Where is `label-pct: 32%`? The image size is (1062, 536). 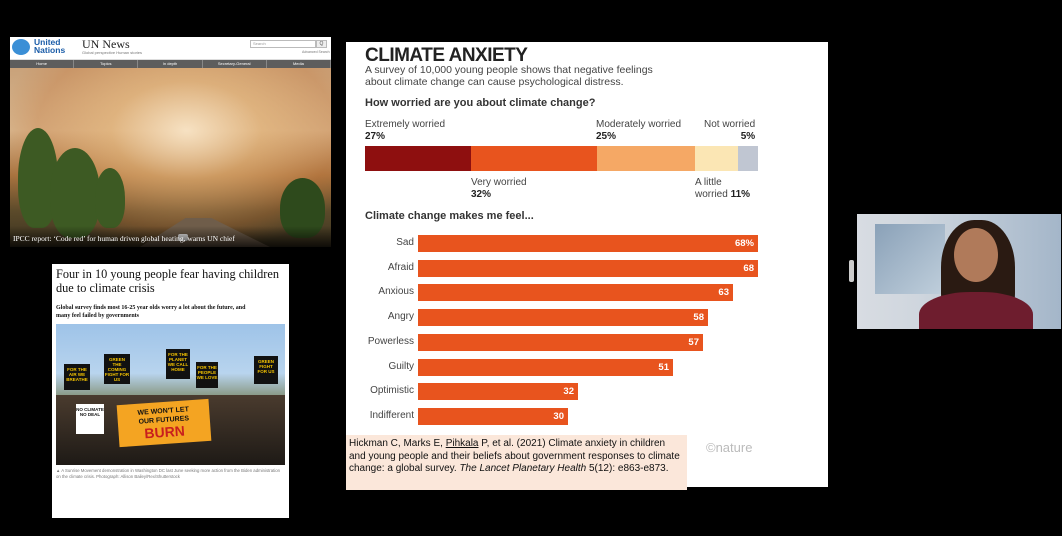
label-pct: 32% is located at coordinates (481, 194).